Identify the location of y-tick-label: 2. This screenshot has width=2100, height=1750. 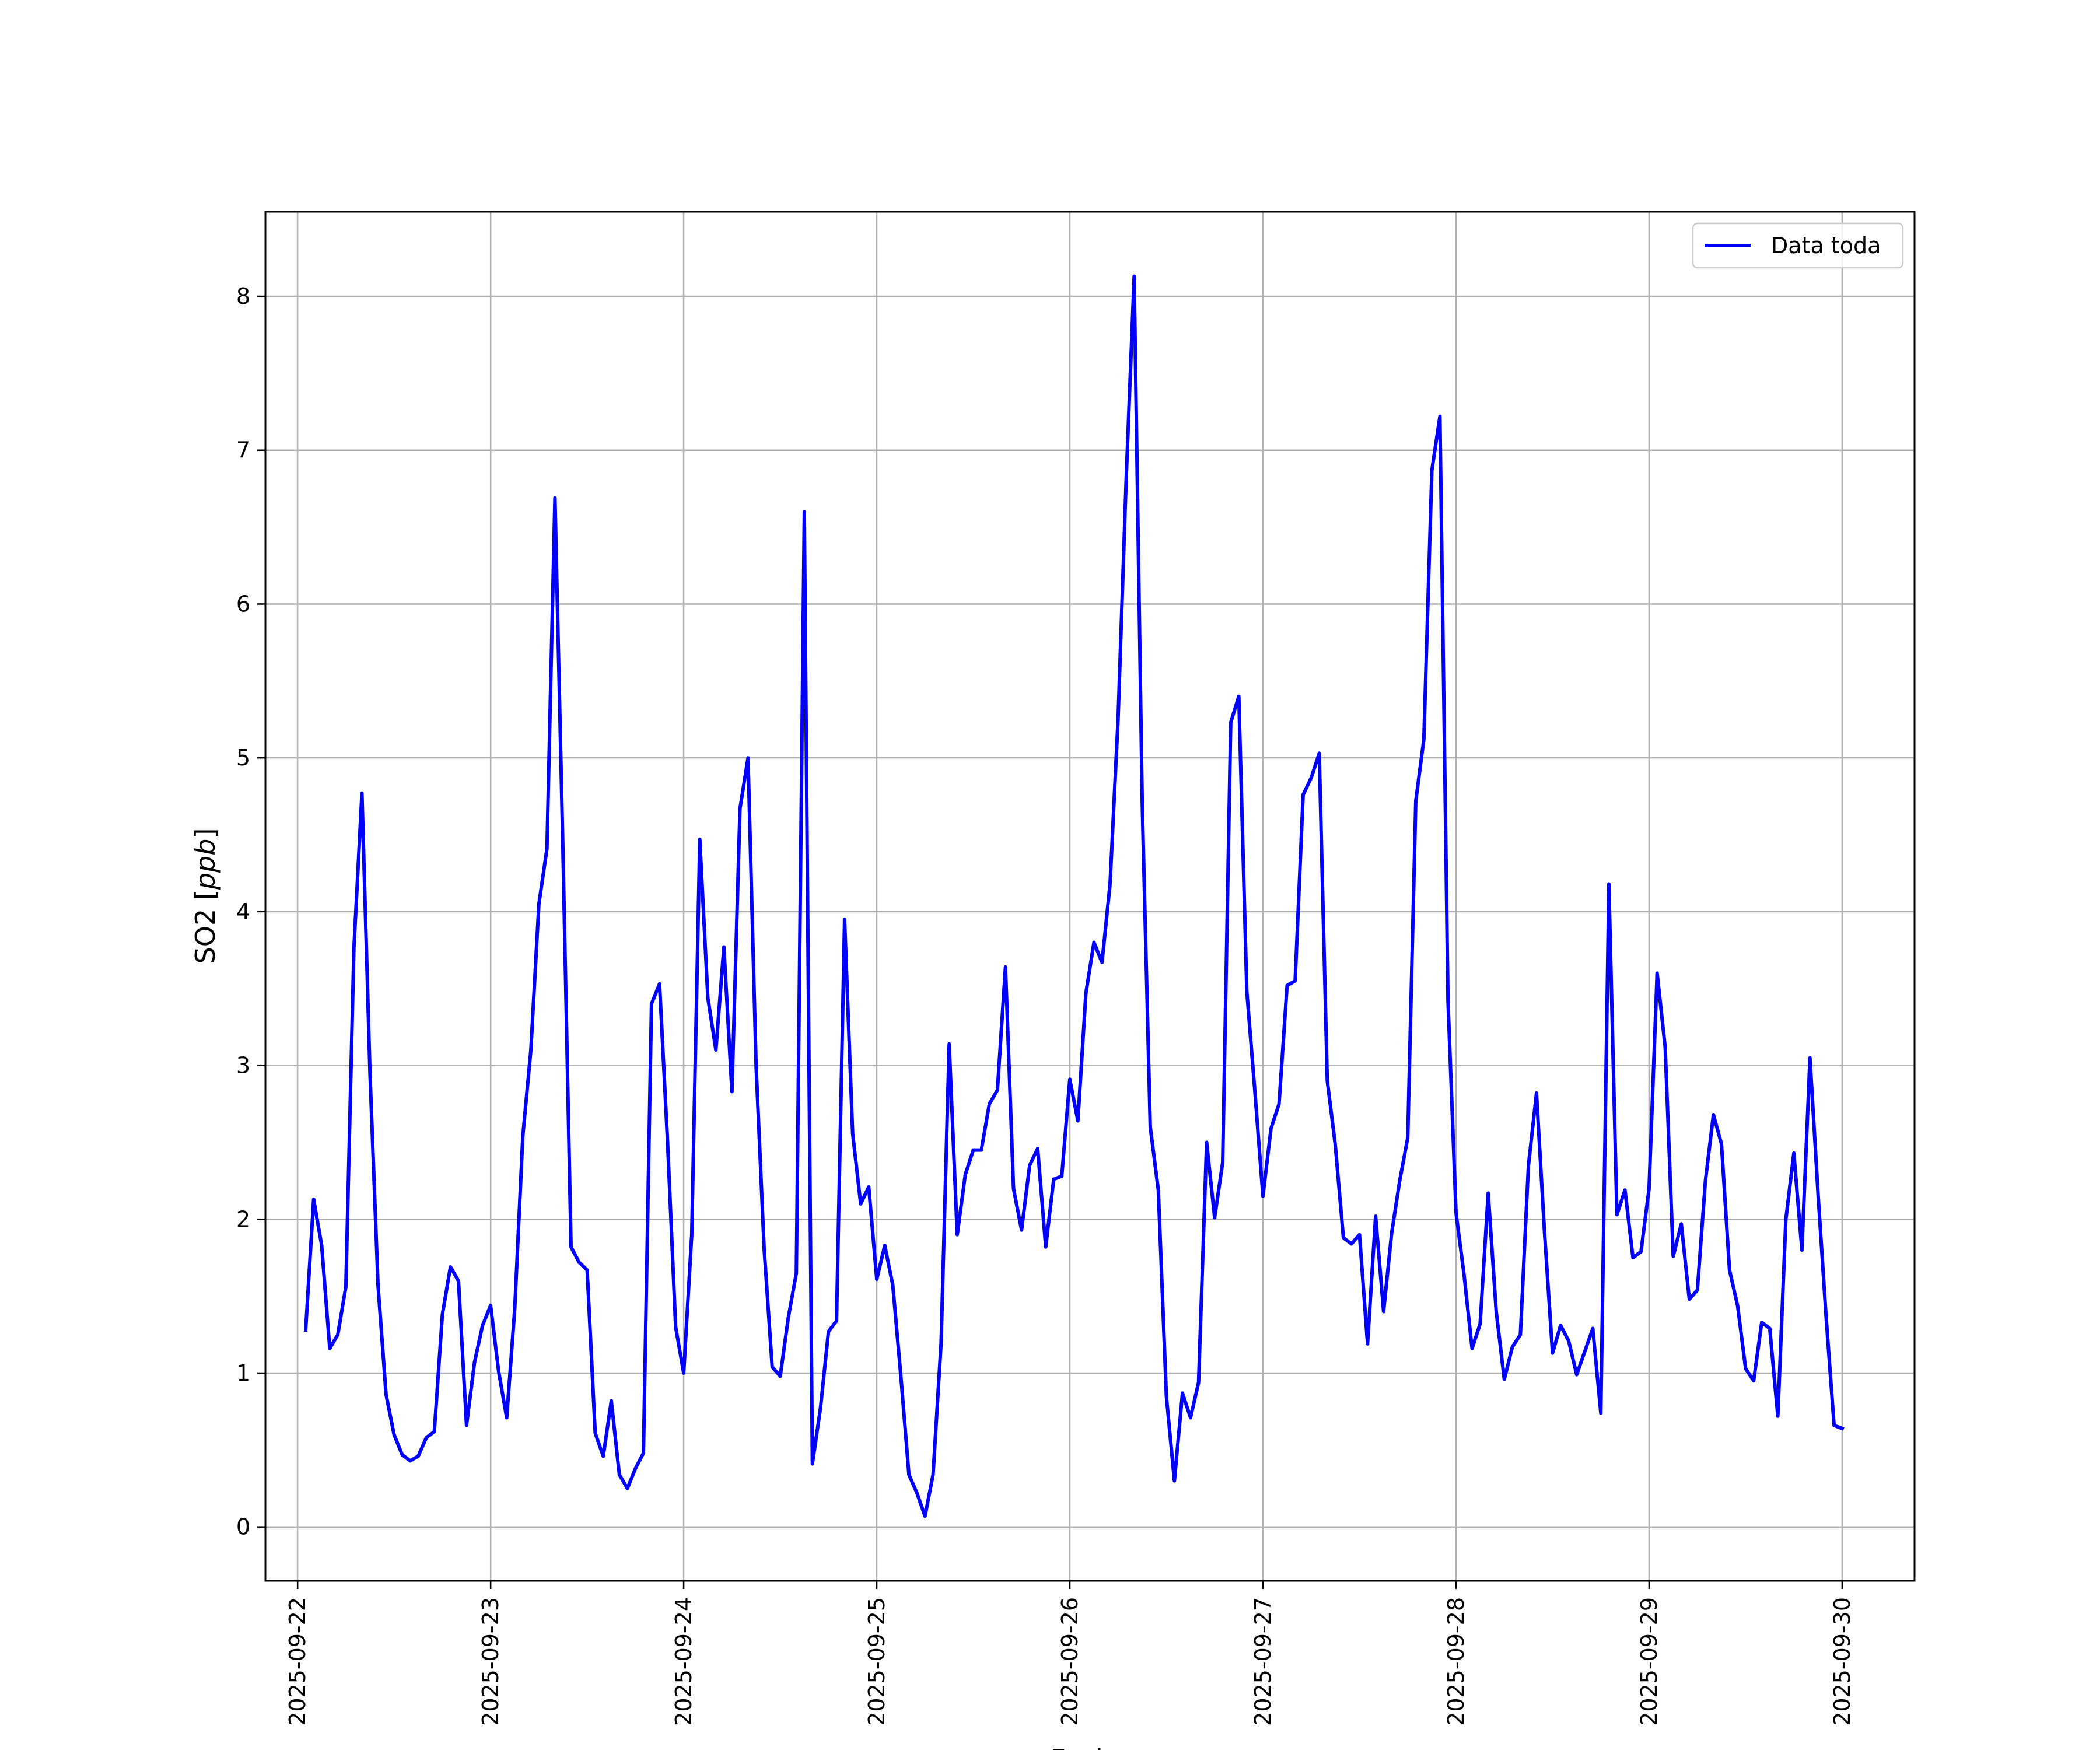
(243, 1219).